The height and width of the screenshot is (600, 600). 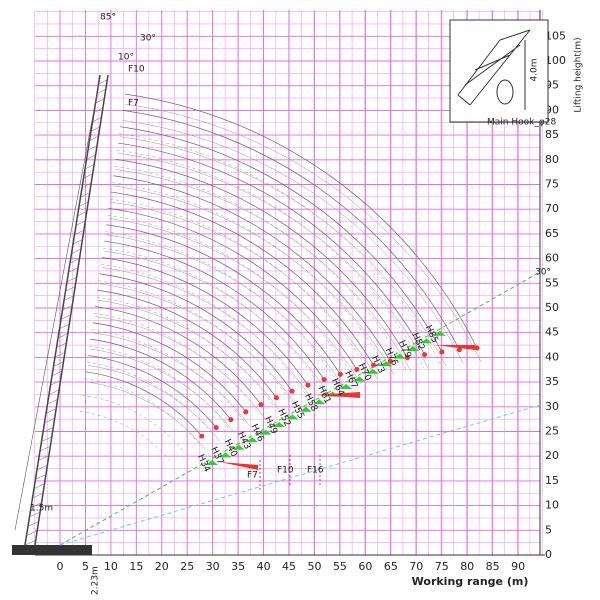 I want to click on x-tick-label: 0, so click(x=60, y=566).